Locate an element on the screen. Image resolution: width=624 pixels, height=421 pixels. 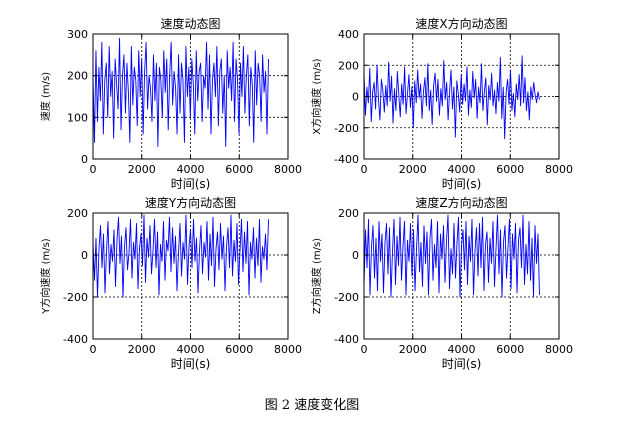
chart-title: 速度Y方向动态图 is located at coordinates (190, 202).